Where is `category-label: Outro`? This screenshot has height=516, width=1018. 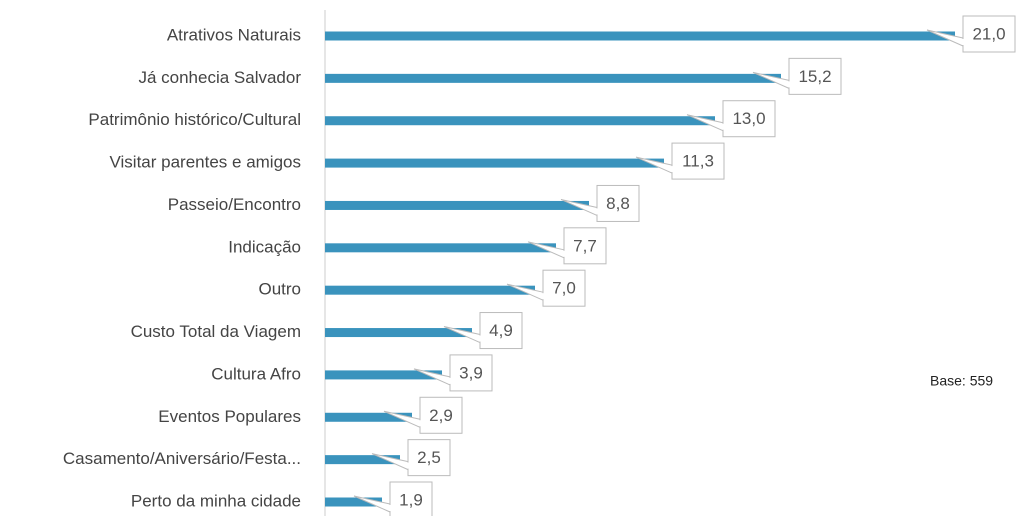 category-label: Outro is located at coordinates (279, 289).